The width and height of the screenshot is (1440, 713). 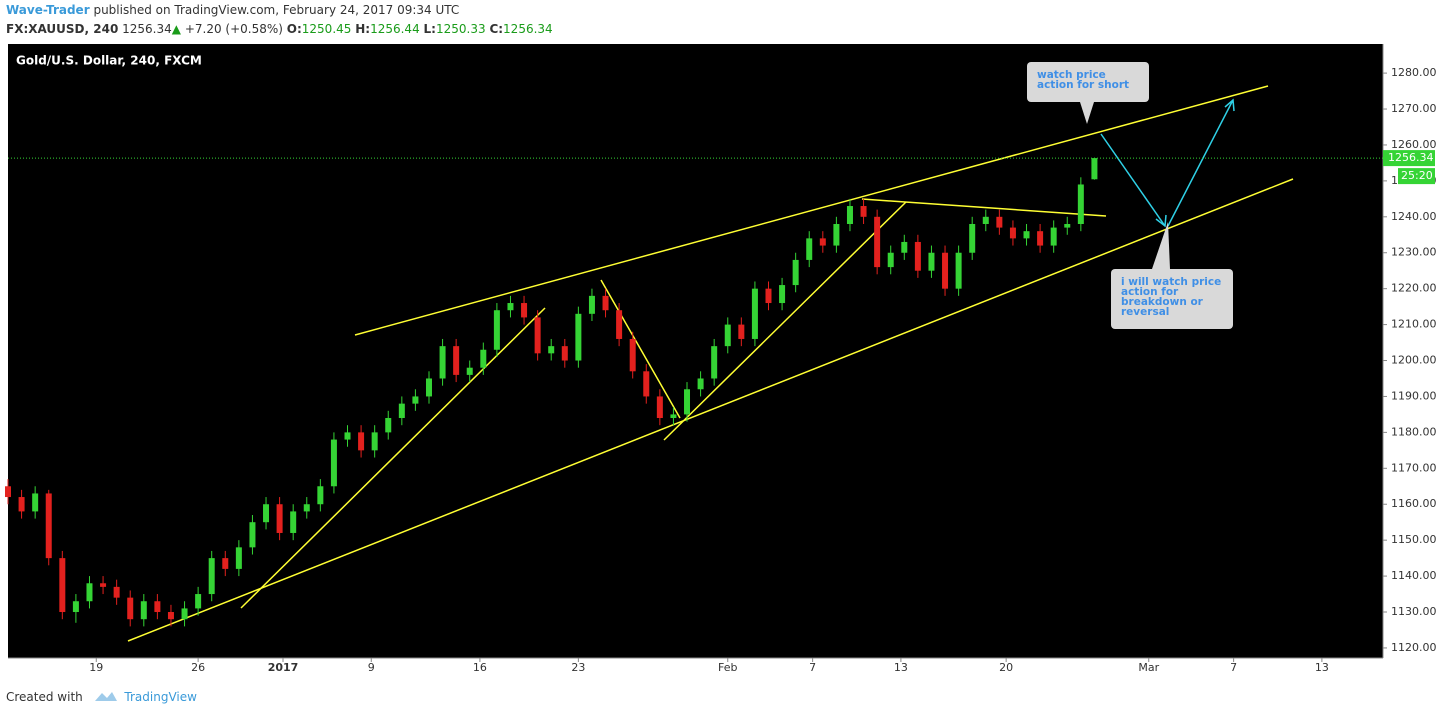 What do you see at coordinates (371, 667) in the screenshot?
I see `x-tick-label: 9` at bounding box center [371, 667].